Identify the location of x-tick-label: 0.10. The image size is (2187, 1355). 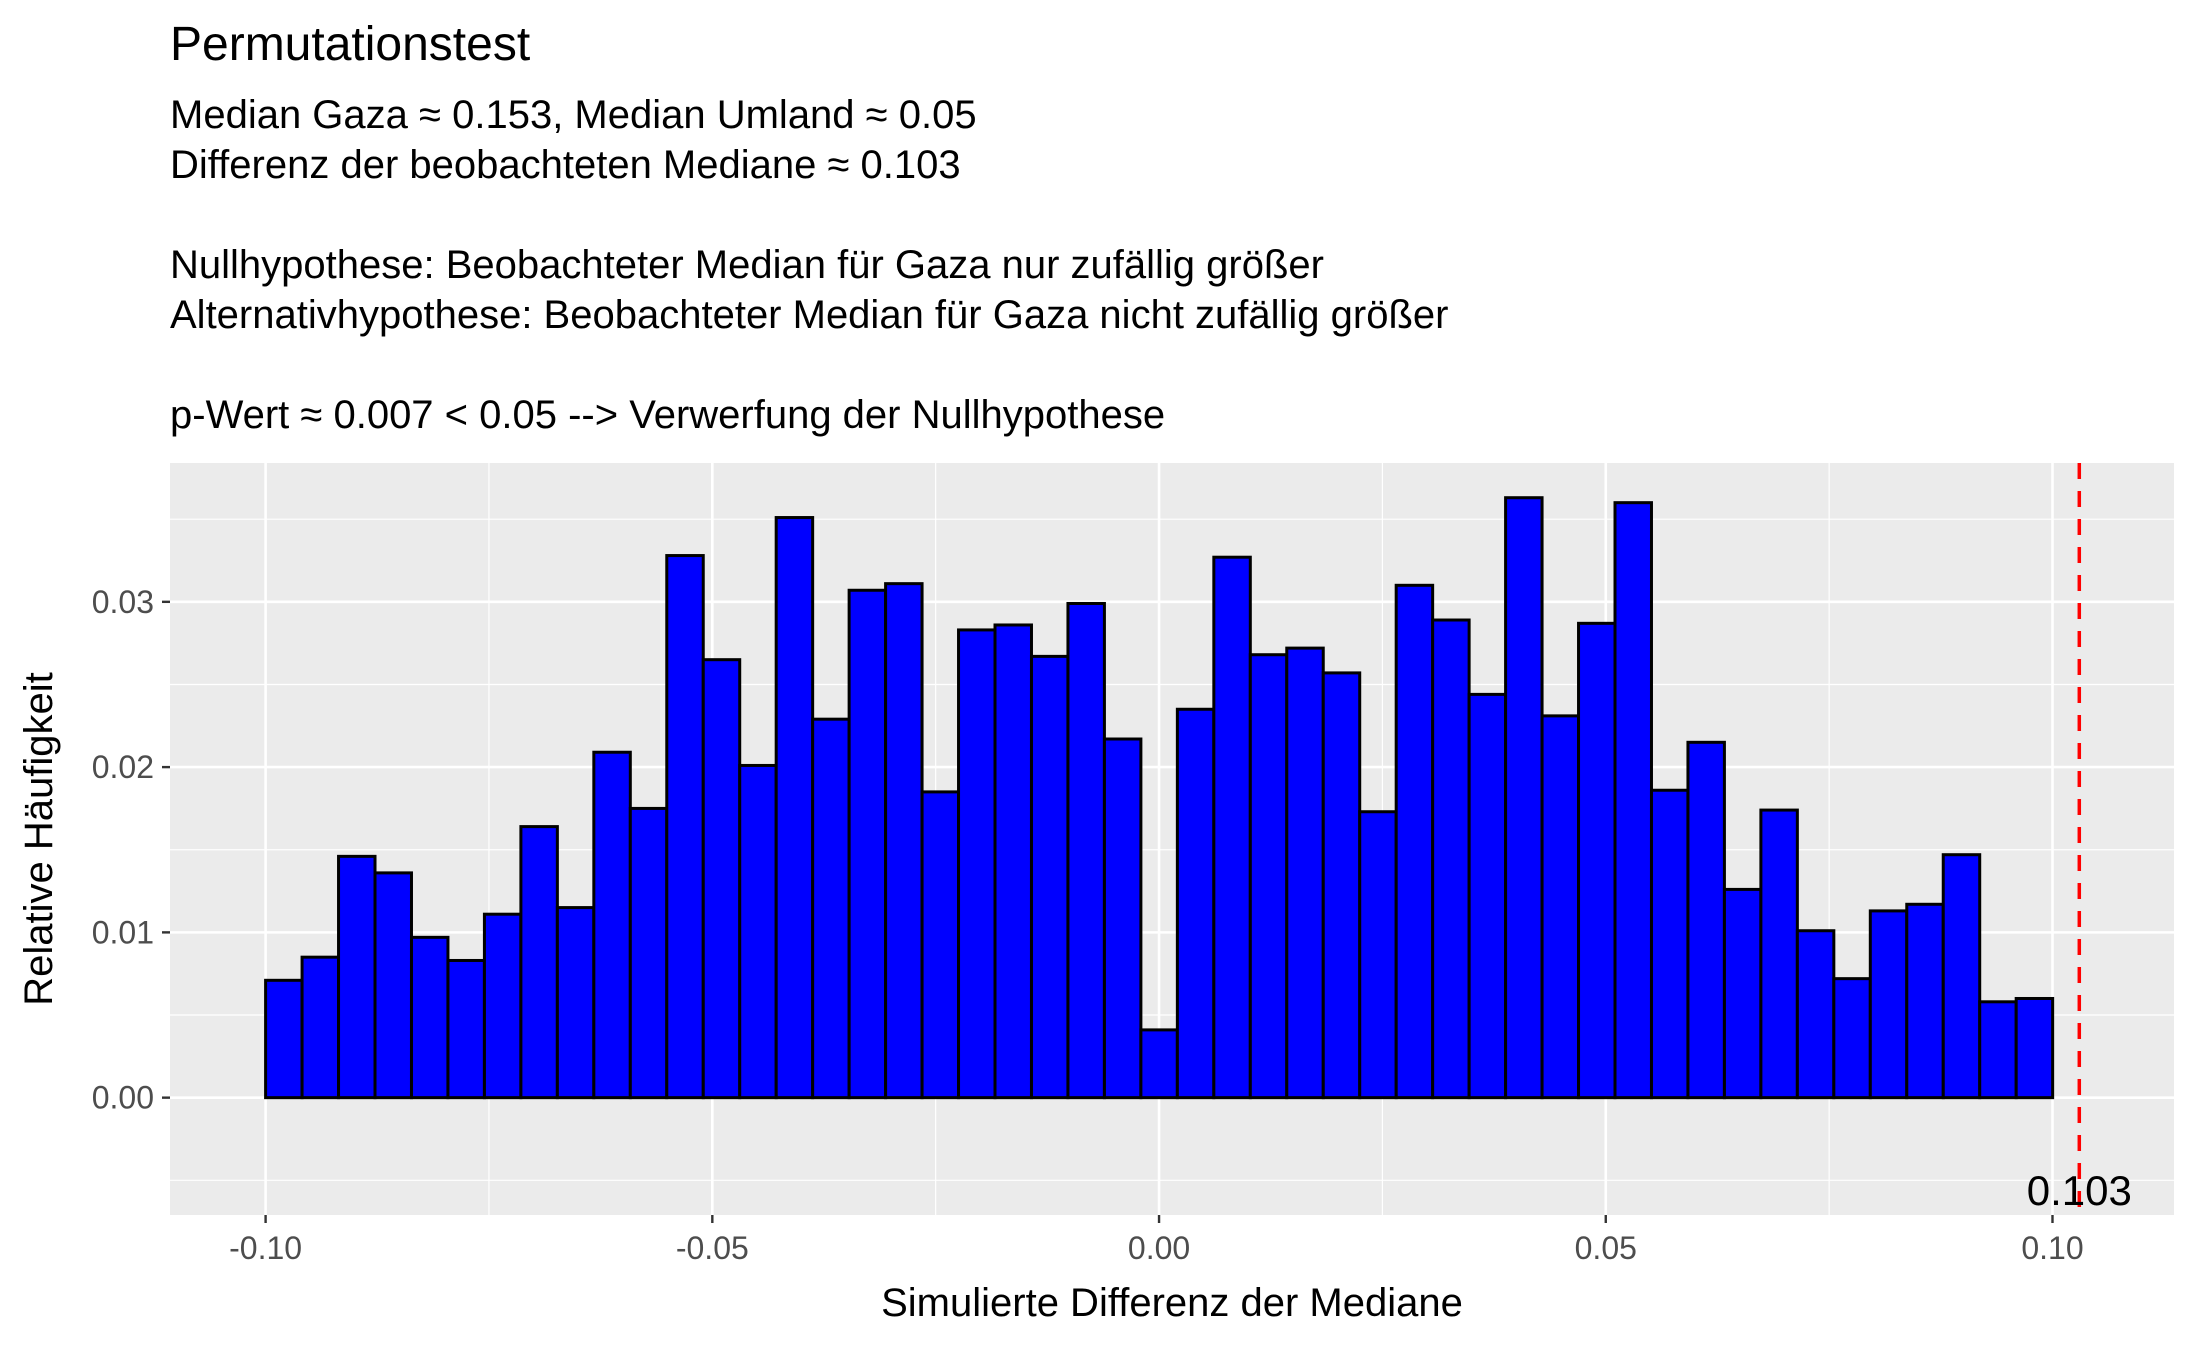
(2052, 1248).